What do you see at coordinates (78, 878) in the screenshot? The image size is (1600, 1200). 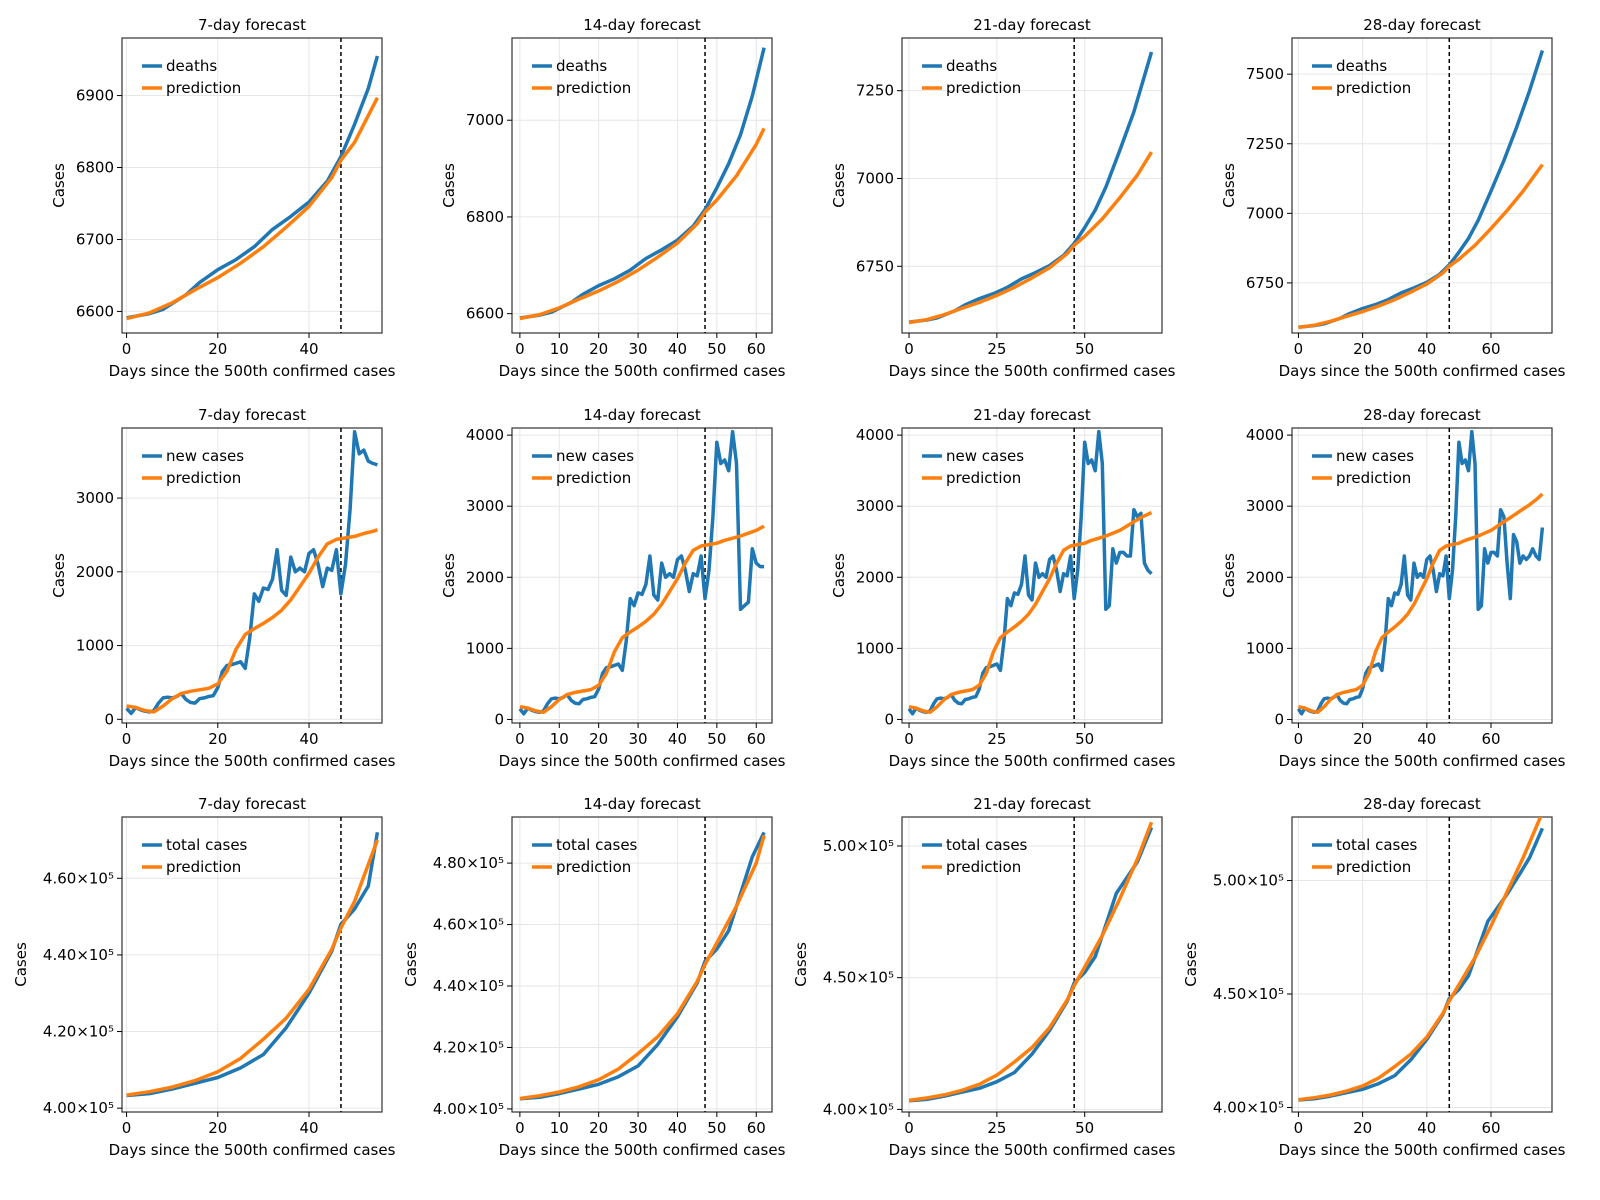 I see `y-tick-label: 4.60×10⁵` at bounding box center [78, 878].